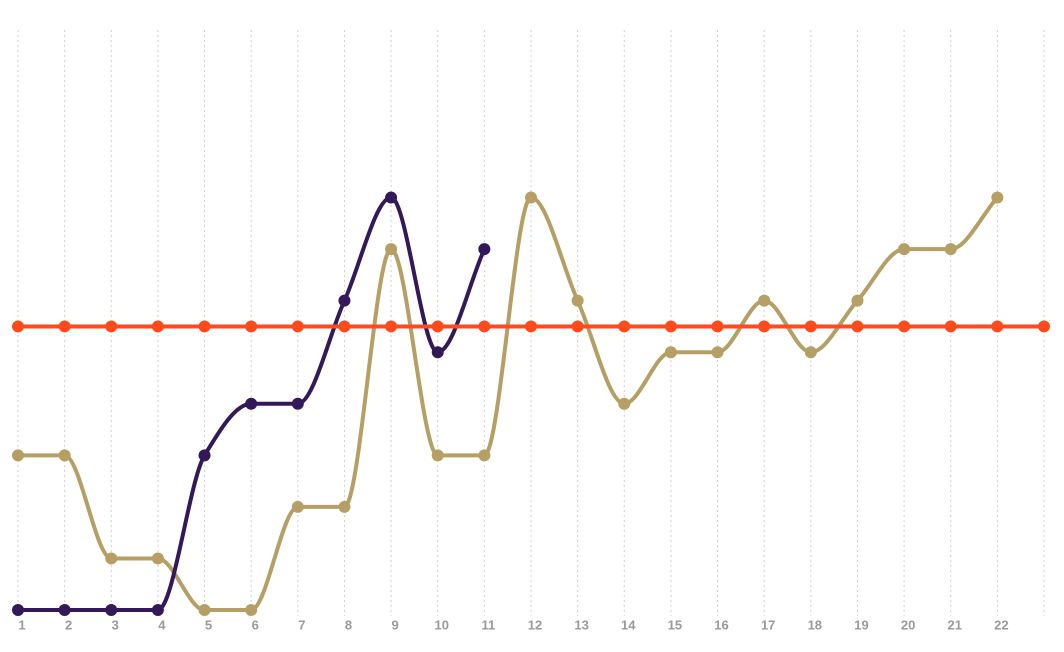  Describe the element at coordinates (488, 624) in the screenshot. I see `x-tick-label: 11` at that location.